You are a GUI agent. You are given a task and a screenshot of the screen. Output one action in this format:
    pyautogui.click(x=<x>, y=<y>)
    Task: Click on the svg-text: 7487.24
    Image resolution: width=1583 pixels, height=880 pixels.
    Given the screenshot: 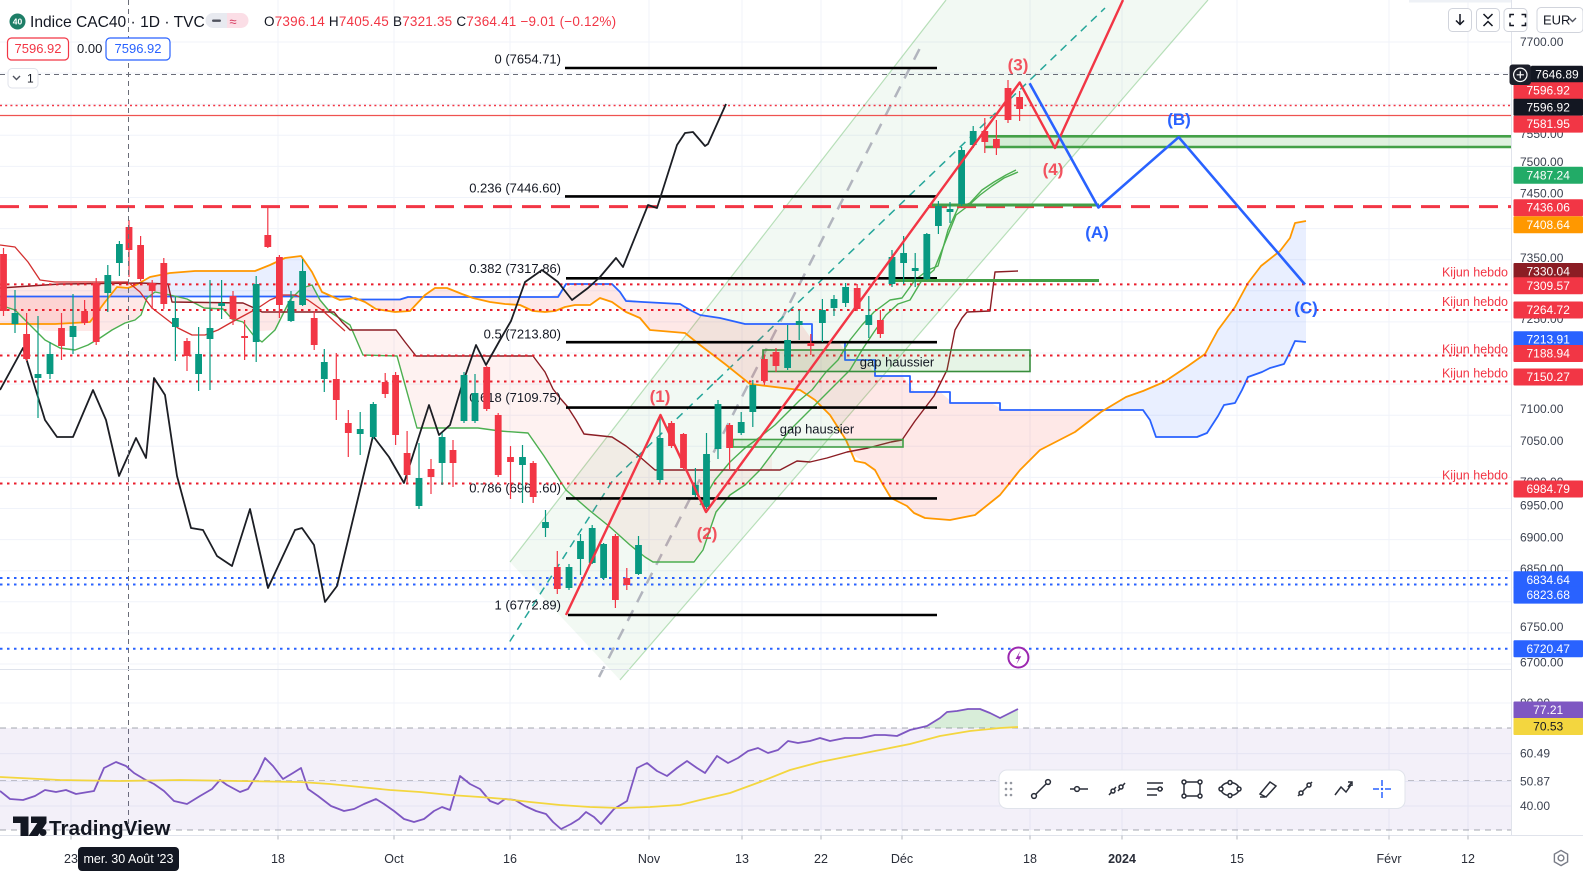 What is the action you would take?
    pyautogui.click(x=1549, y=175)
    